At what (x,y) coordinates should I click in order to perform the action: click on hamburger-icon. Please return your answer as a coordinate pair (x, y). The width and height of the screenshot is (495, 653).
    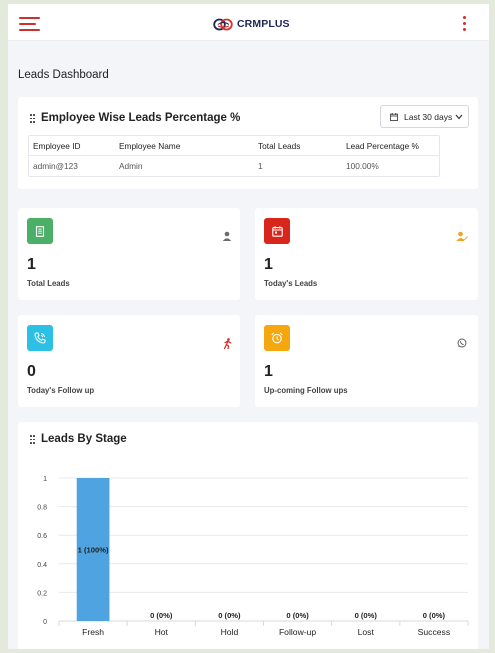
    Looking at the image, I should click on (29, 24).